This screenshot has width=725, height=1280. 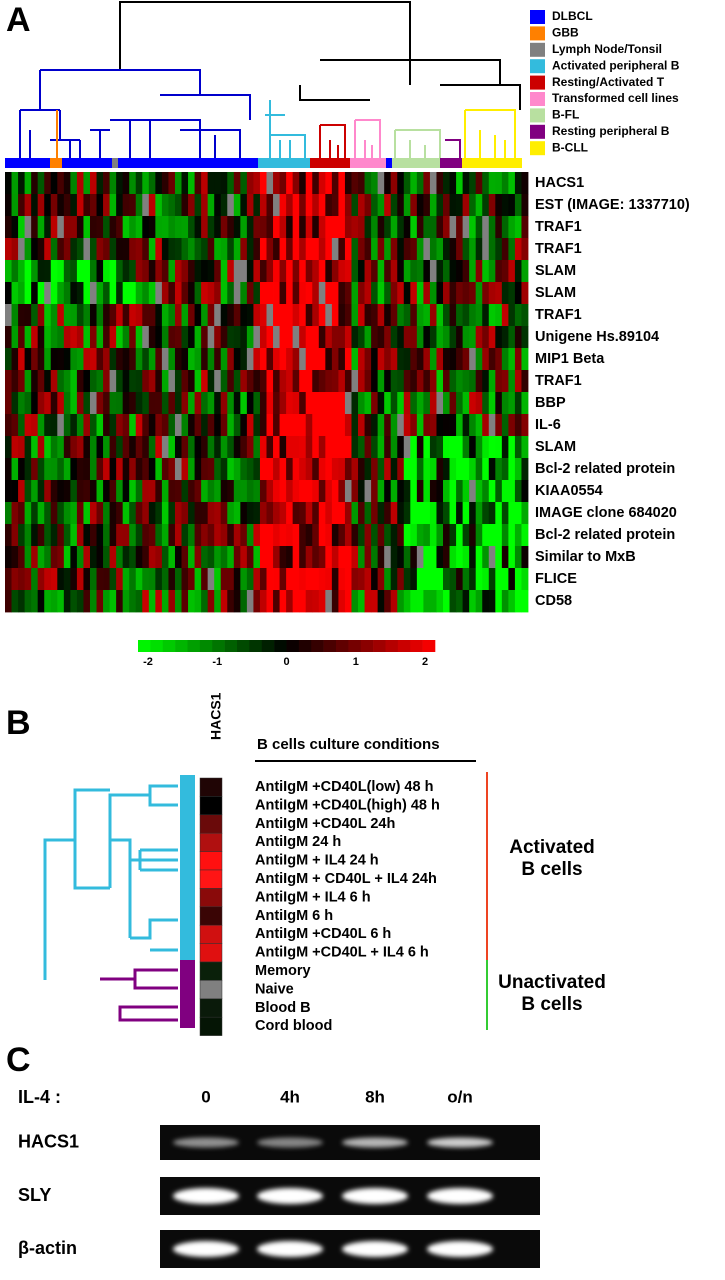 What do you see at coordinates (211, 824) in the screenshot?
I see `hacs1-cell` at bounding box center [211, 824].